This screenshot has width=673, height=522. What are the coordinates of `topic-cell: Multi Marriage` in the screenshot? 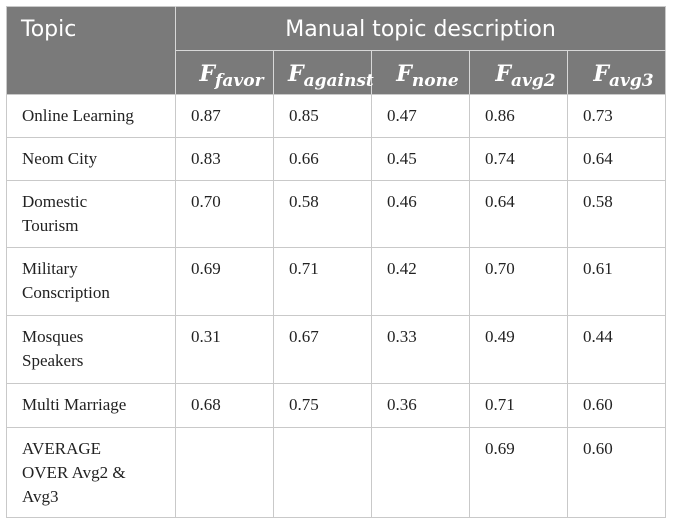 It's located at (91, 405).